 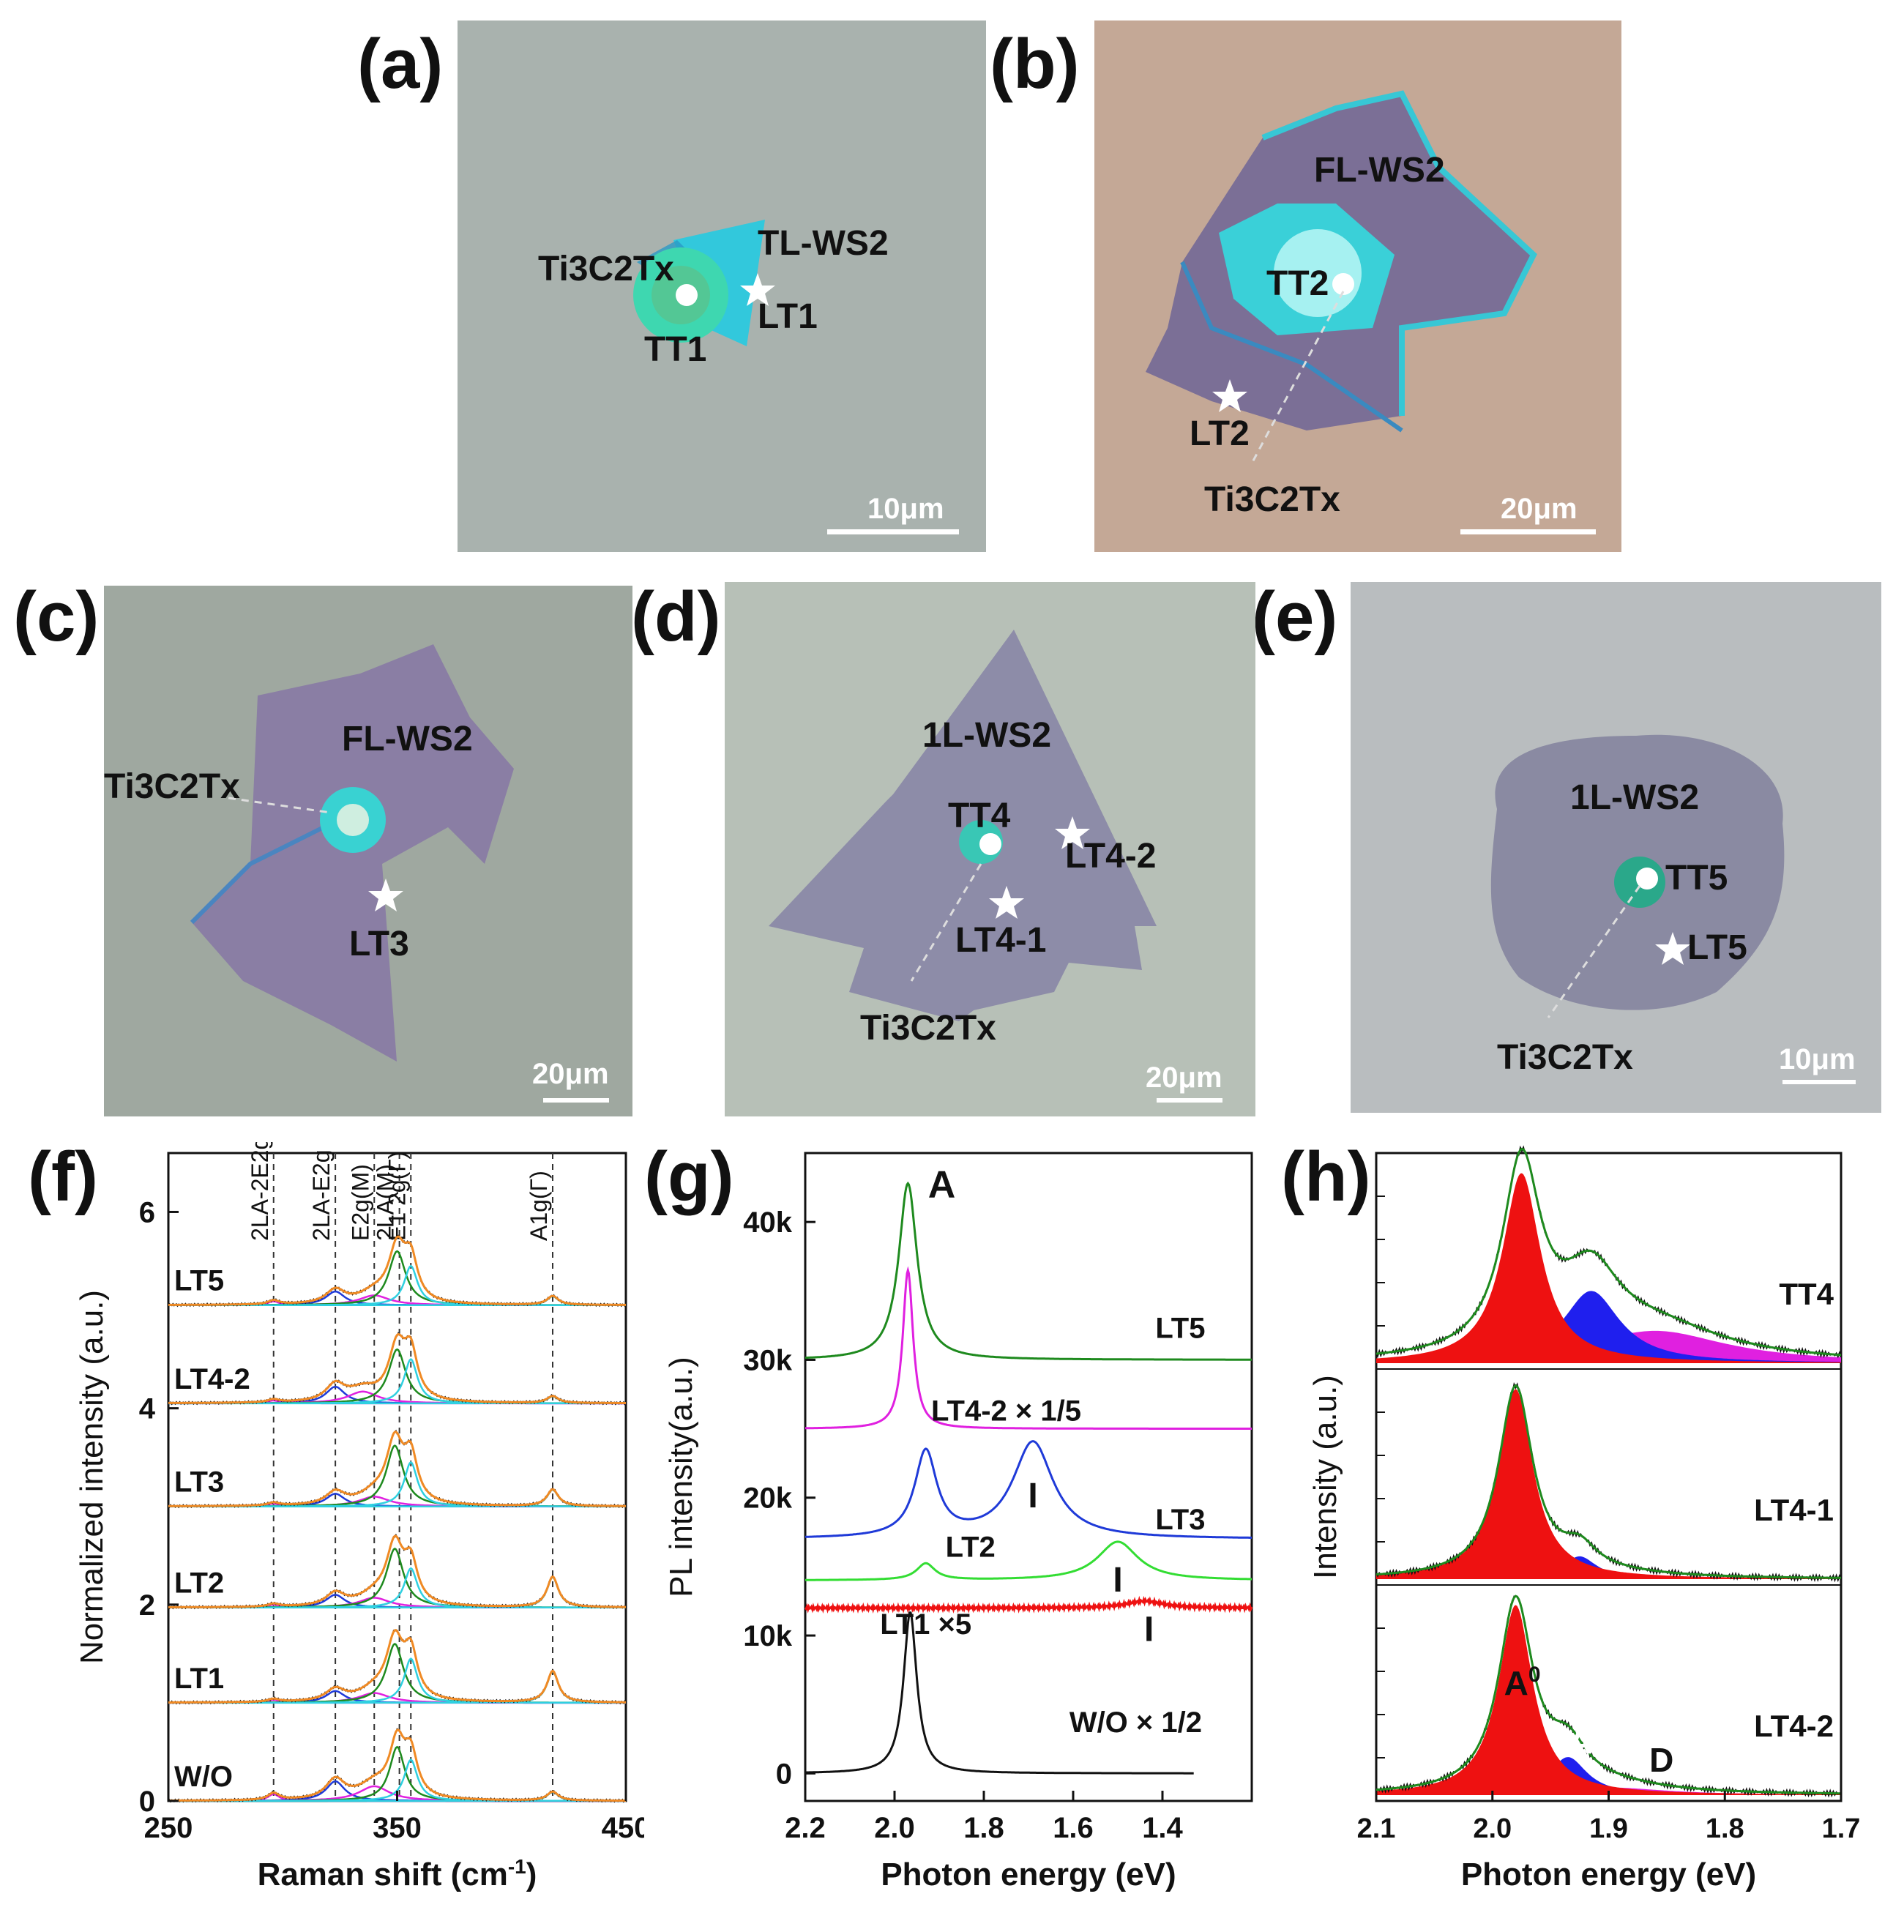 I want to click on lt1-star, so click(x=757, y=290).